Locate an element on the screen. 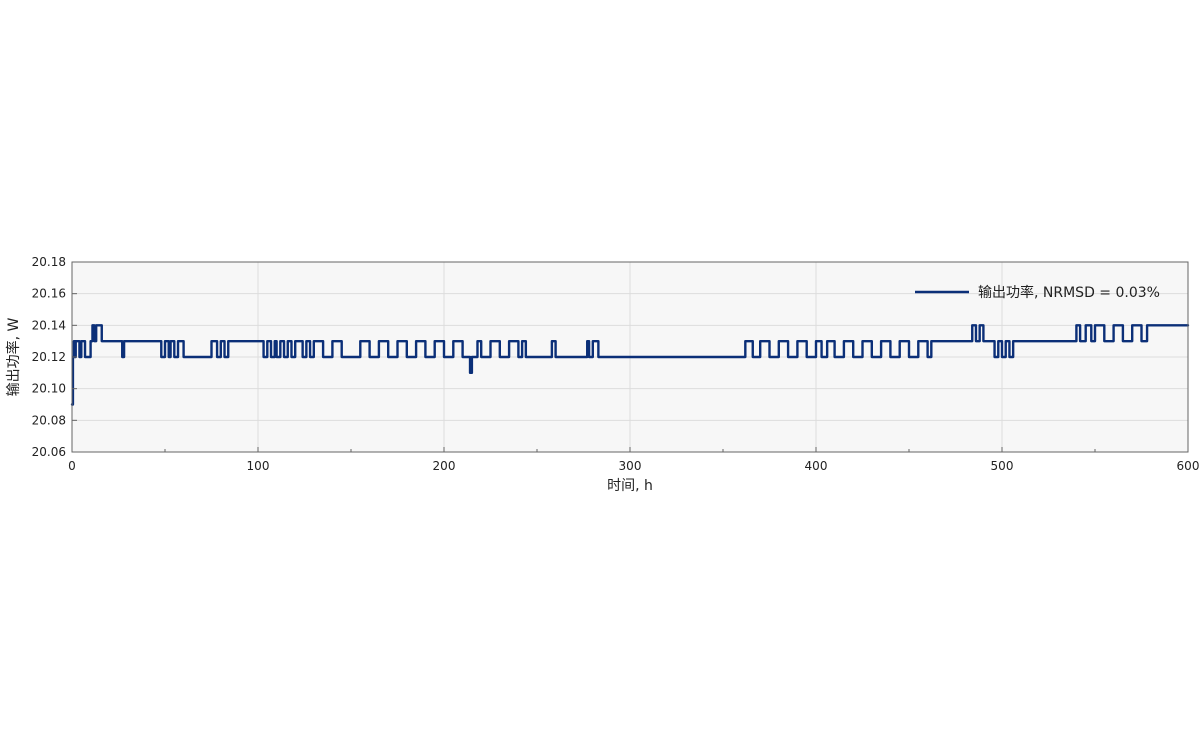 The width and height of the screenshot is (1200, 754). y-axis-label: 输出功率, W is located at coordinates (13, 356).